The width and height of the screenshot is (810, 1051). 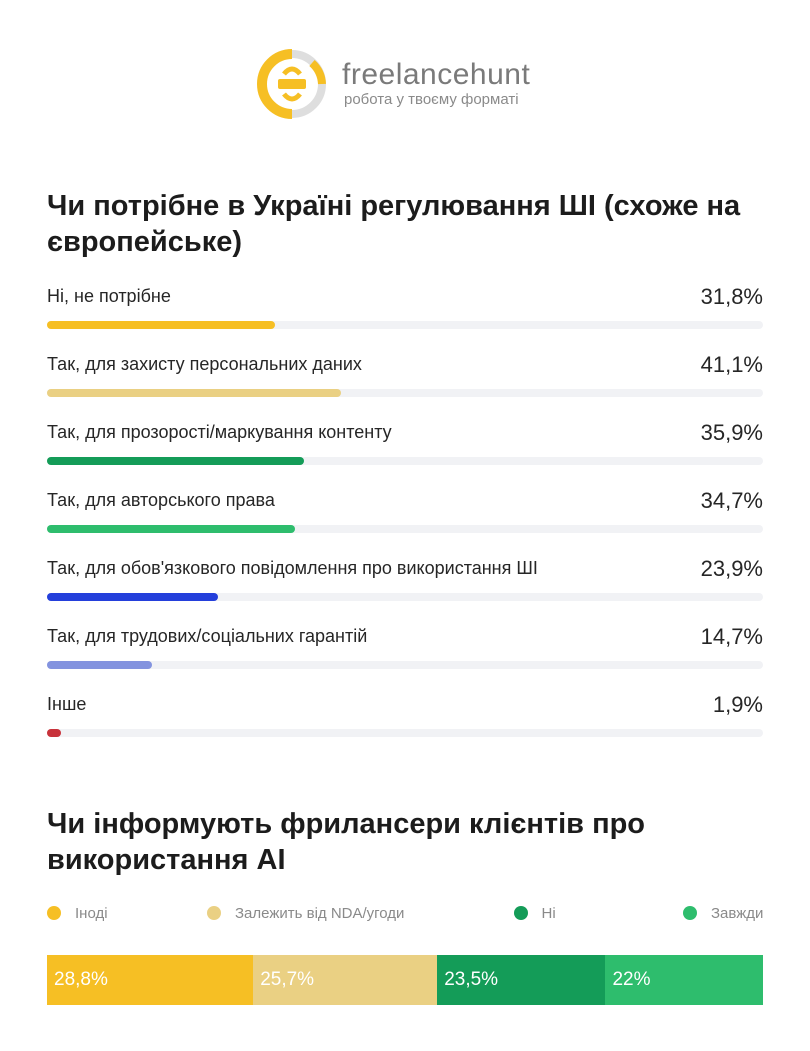 I want to click on bar-row: Інше 1,9%, so click(x=405, y=724).